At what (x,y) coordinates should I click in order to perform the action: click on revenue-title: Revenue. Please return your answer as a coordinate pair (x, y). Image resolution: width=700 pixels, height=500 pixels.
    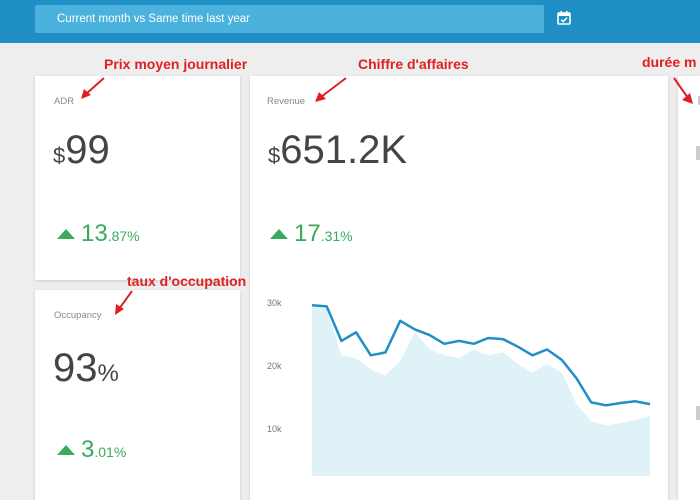
    Looking at the image, I should click on (286, 101).